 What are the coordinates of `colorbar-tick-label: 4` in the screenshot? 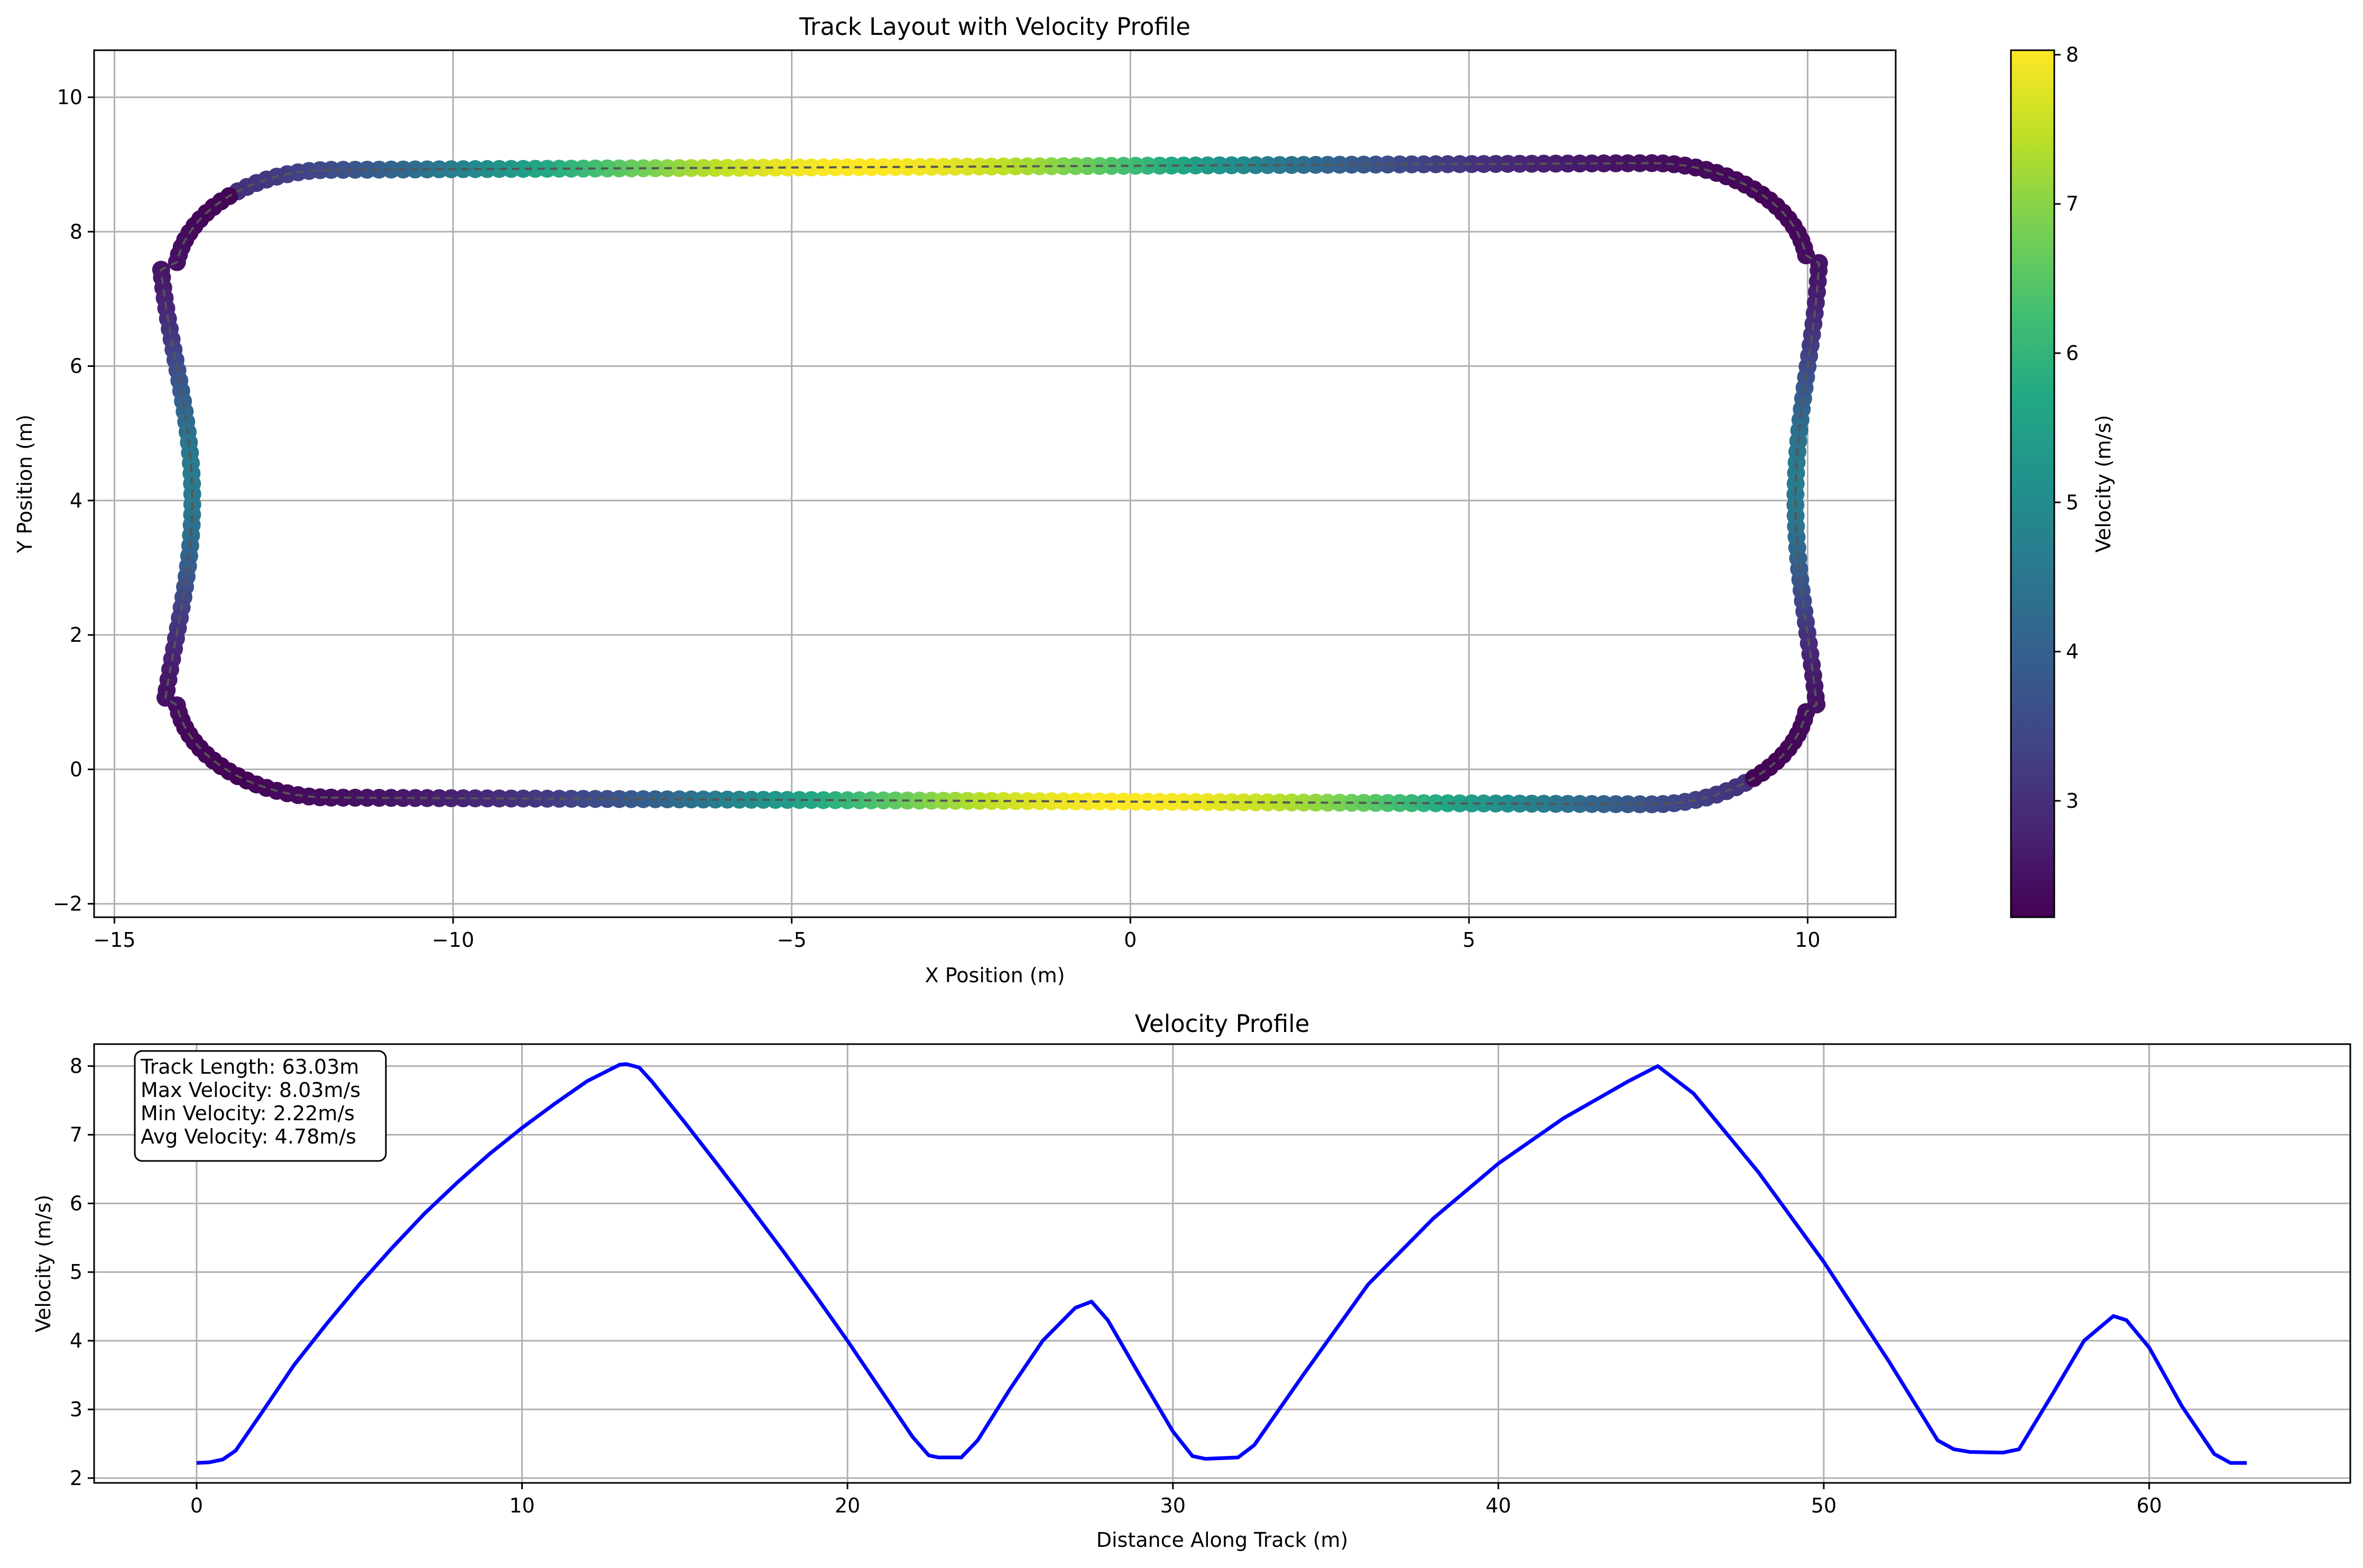 It's located at (2072, 651).